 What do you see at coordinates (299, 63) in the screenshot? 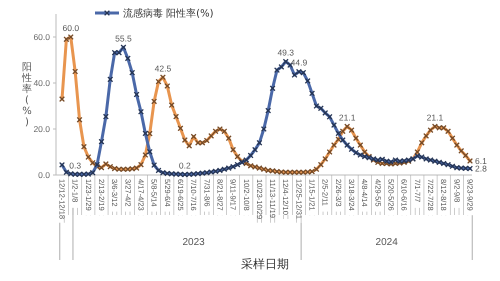
I see `data-label: 44.9` at bounding box center [299, 63].